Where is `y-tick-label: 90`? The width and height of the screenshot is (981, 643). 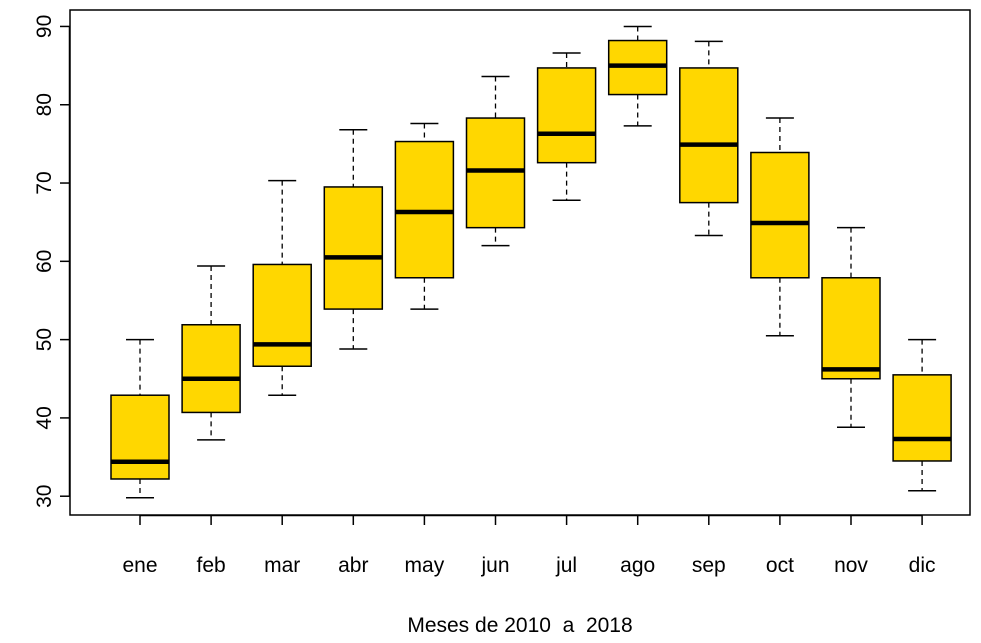
y-tick-label: 90 is located at coordinates (44, 26).